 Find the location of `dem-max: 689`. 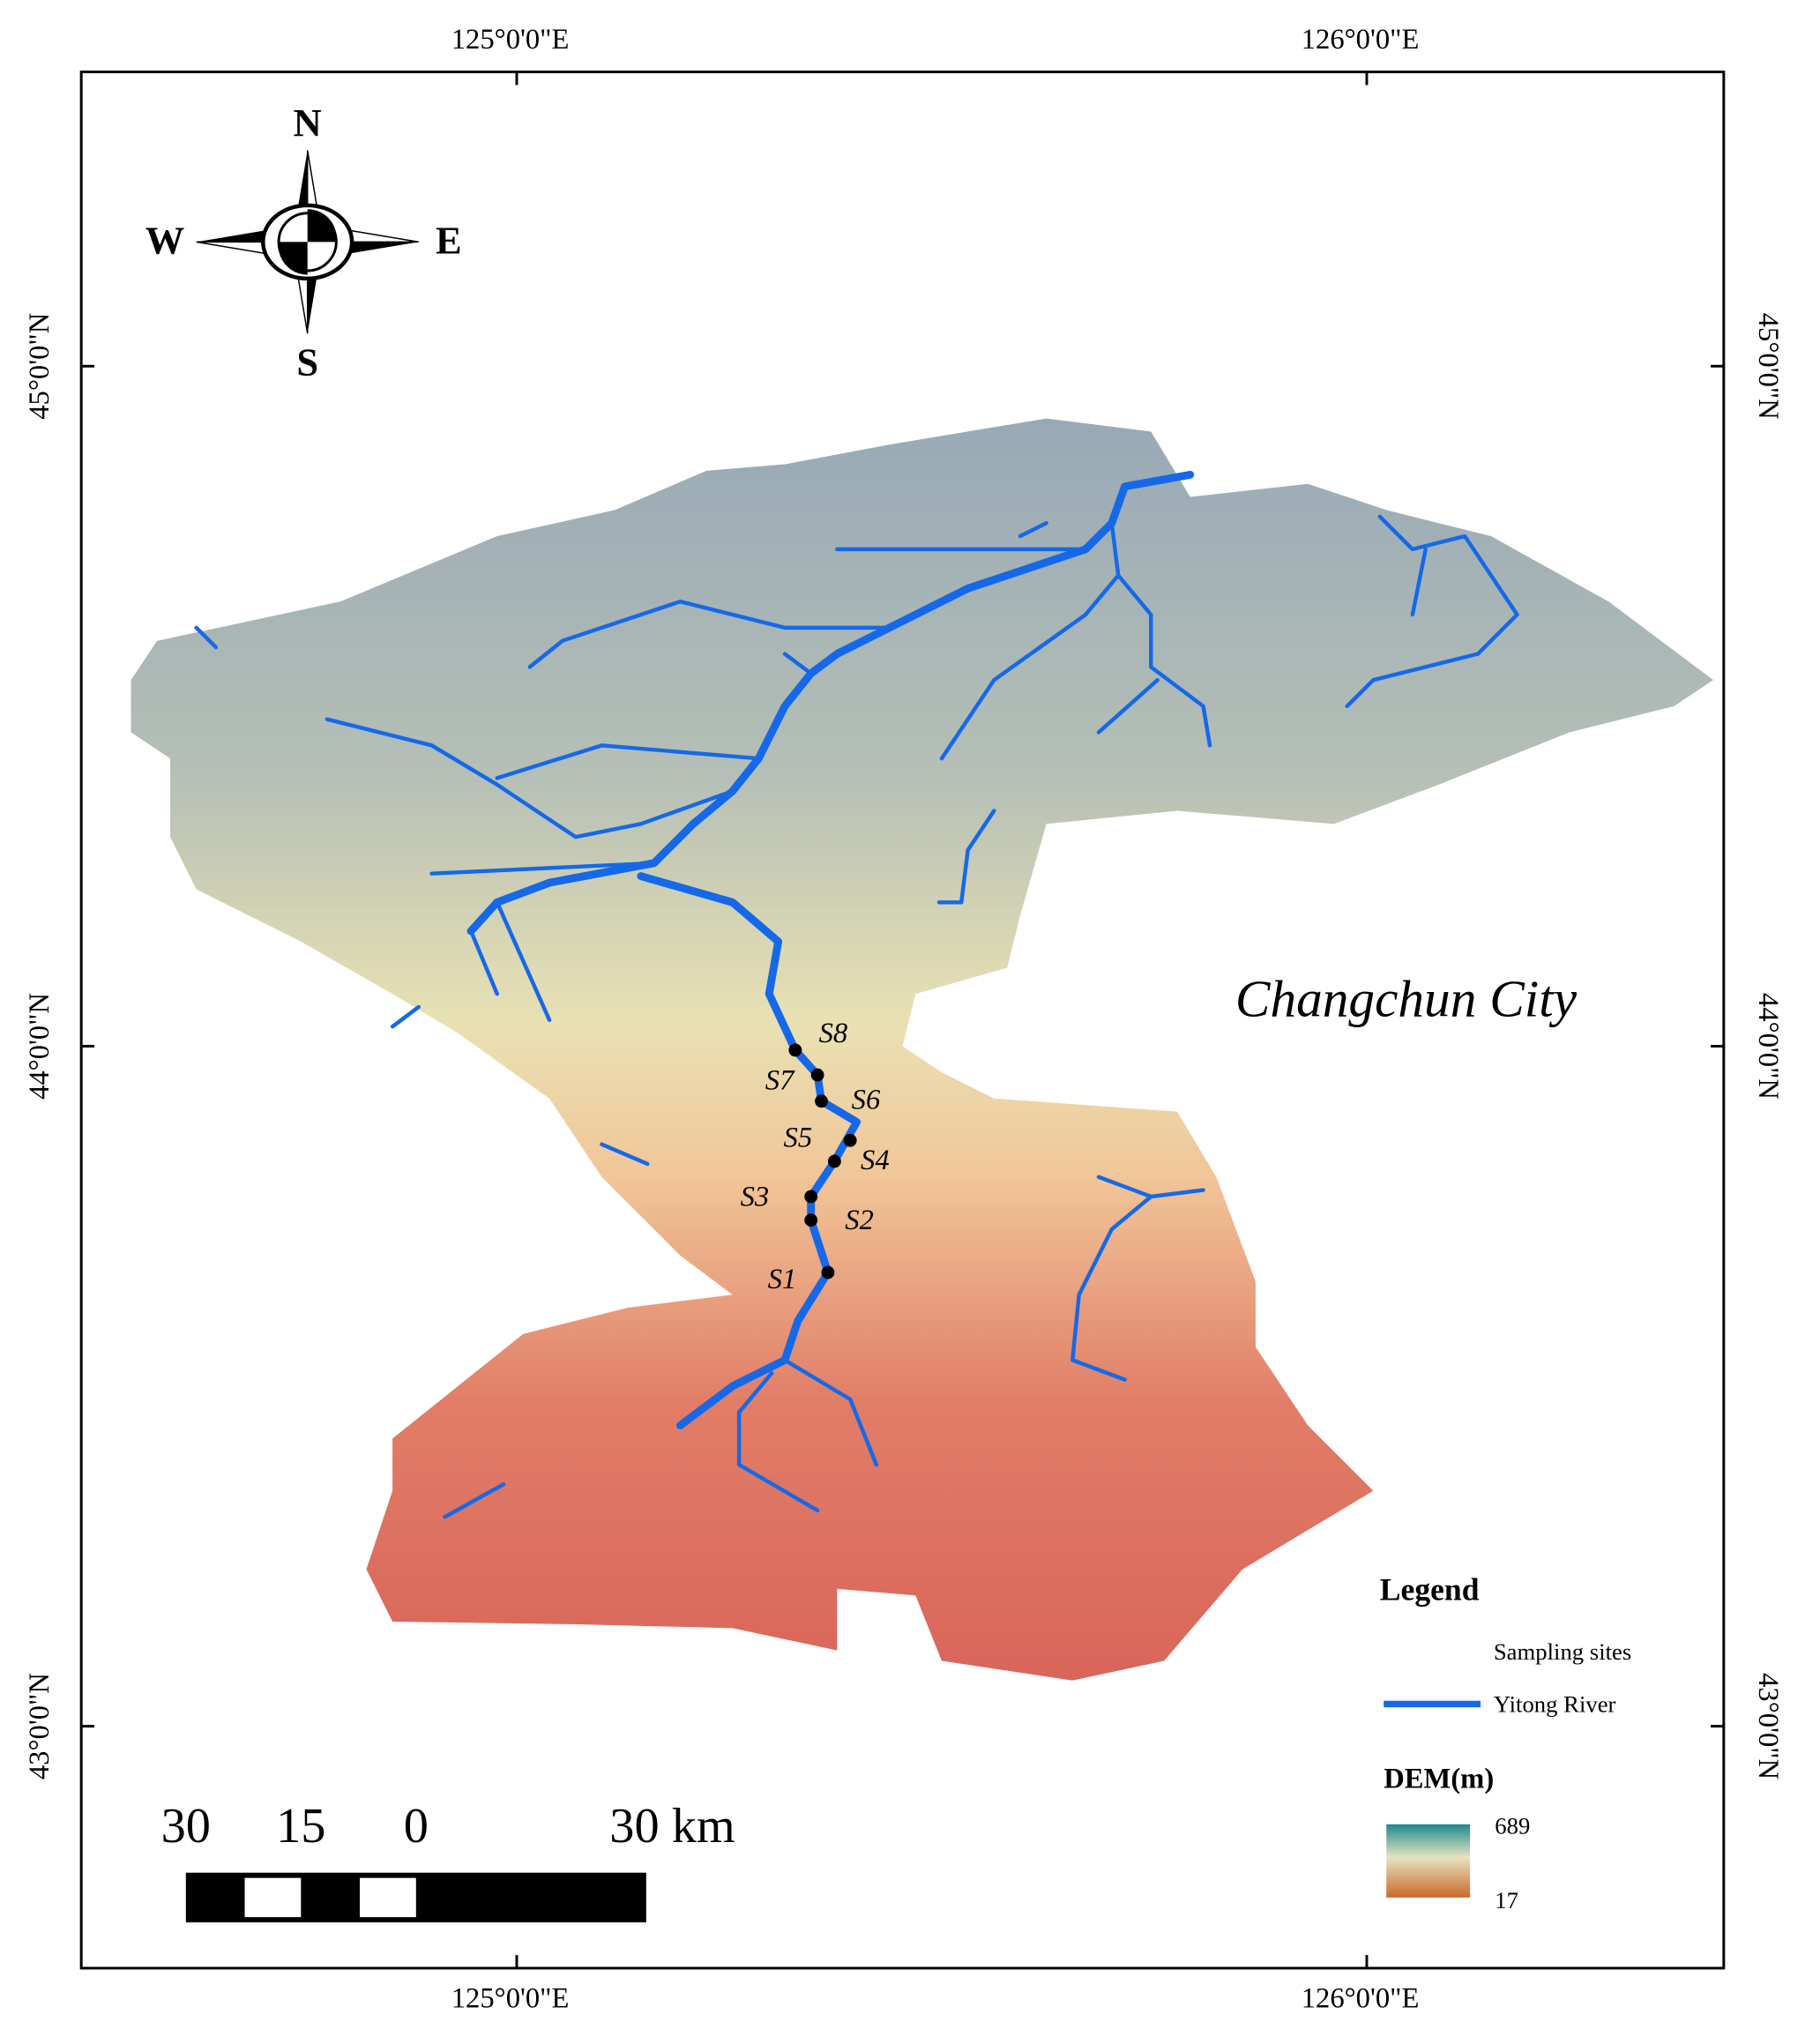

dem-max: 689 is located at coordinates (1512, 1825).